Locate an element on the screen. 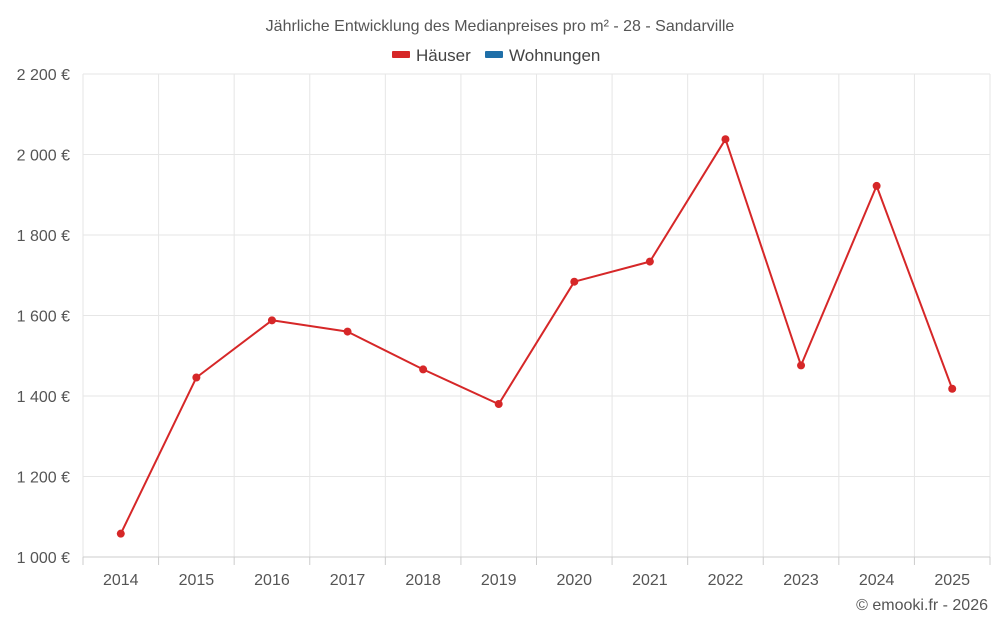  y-tick-label: 1 600 € is located at coordinates (43, 317).